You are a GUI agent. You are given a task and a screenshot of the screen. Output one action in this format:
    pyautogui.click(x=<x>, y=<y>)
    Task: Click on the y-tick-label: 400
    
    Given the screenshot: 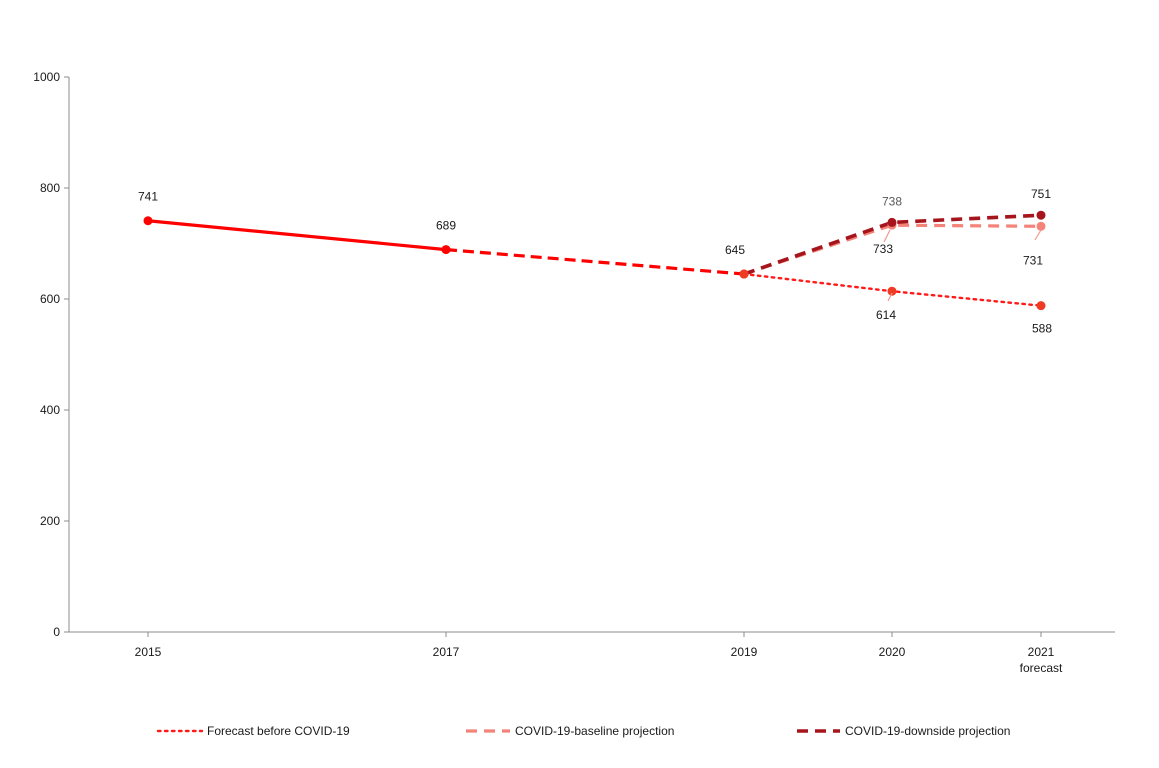 What is the action you would take?
    pyautogui.click(x=50, y=410)
    